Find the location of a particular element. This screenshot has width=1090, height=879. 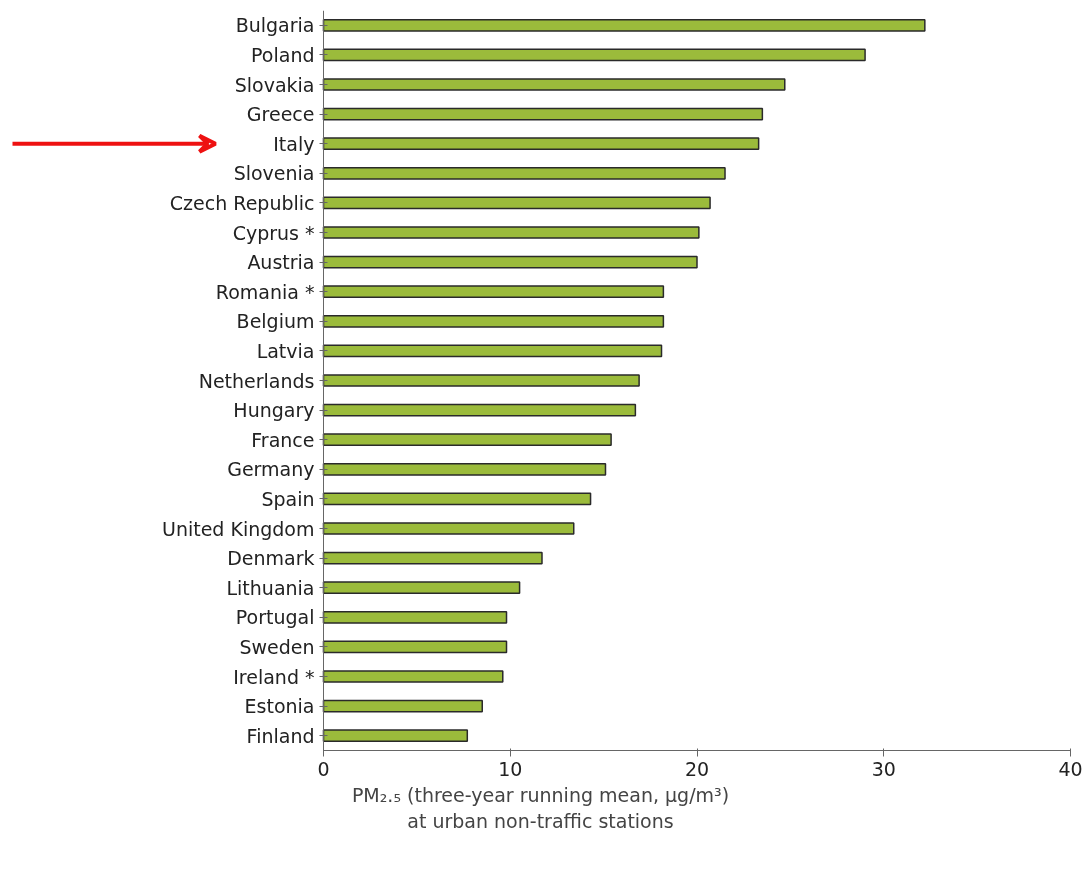

y-tick-label: Romania * is located at coordinates (265, 291).